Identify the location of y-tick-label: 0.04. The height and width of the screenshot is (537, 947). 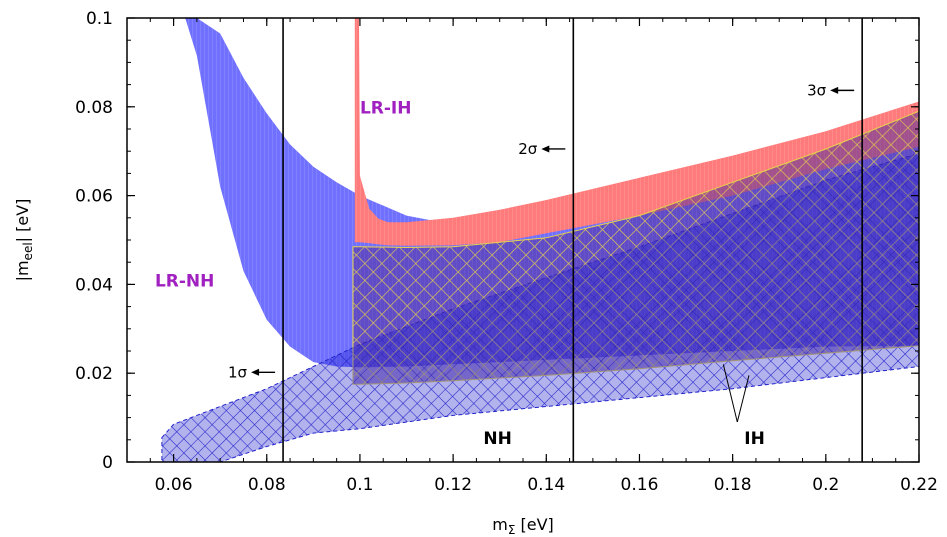
(94, 285).